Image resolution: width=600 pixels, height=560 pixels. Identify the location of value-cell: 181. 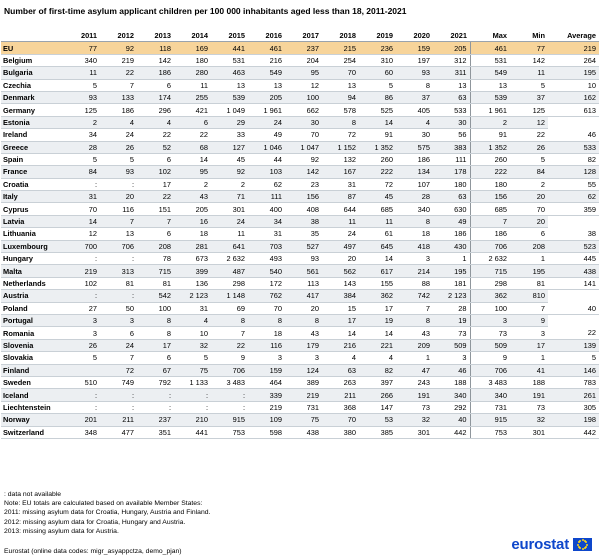
(451, 284).